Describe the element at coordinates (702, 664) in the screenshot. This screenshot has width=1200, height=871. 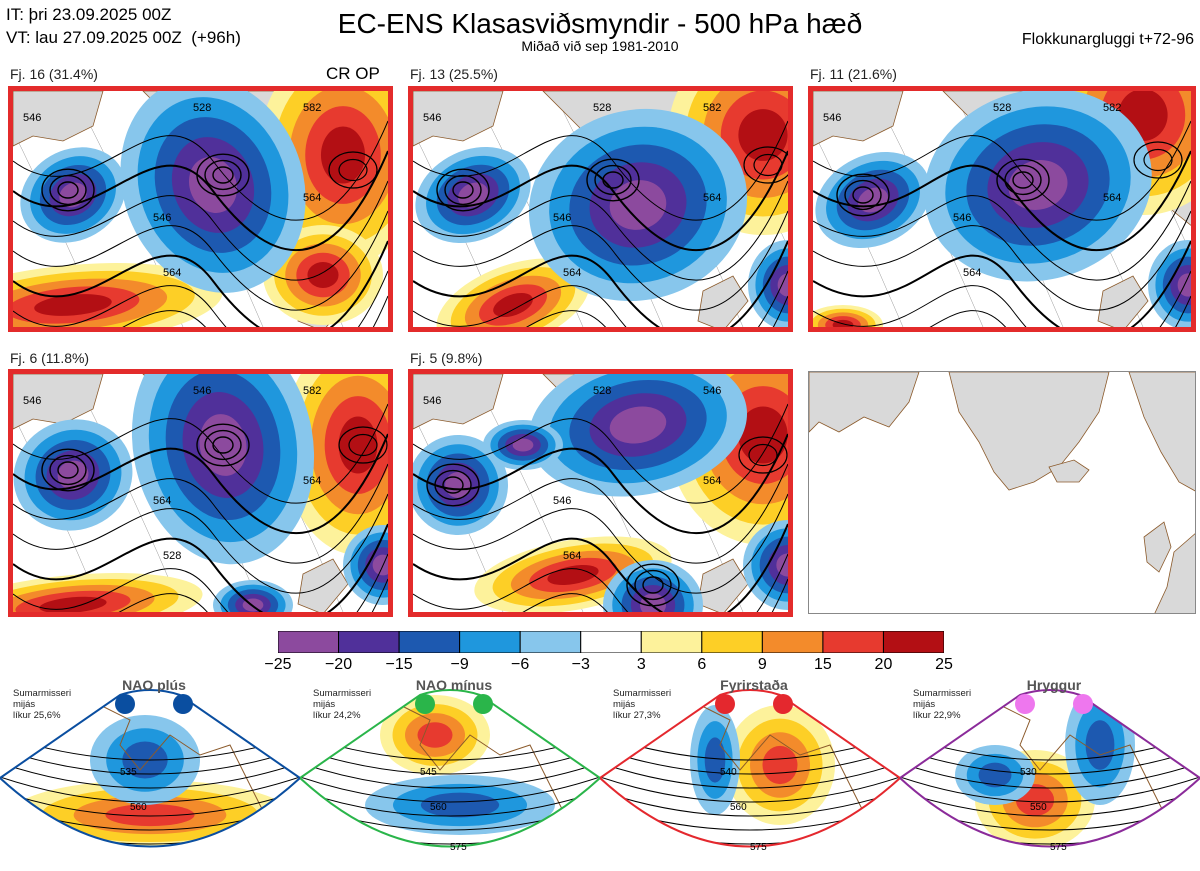
I see `colorbar-tick-label: 6` at that location.